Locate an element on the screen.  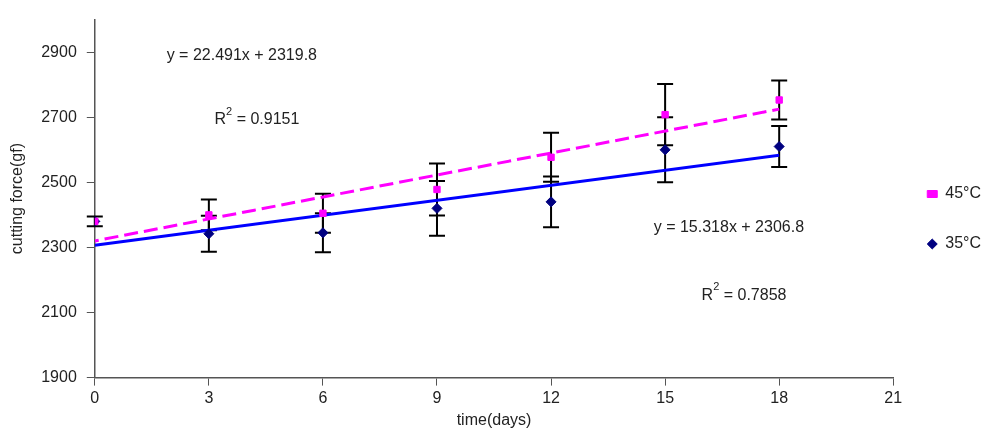
x-tick-label: 3 is located at coordinates (209, 397).